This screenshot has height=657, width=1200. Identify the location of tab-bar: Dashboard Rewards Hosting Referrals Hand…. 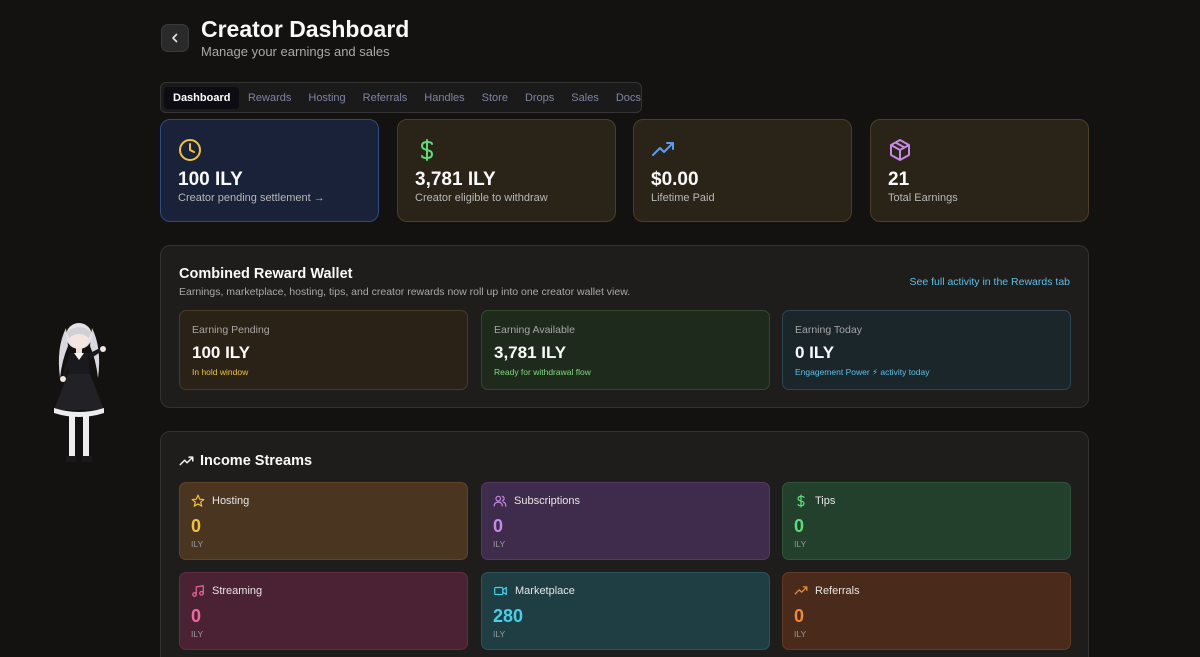
(401, 97).